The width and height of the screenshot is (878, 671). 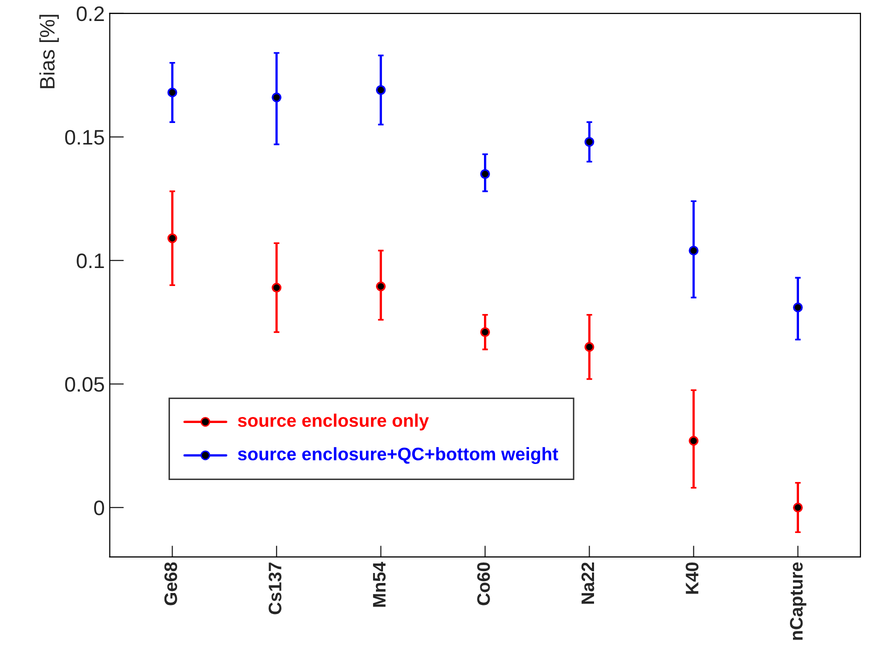 I want to click on x-tick-label: Ge68, so click(x=171, y=584).